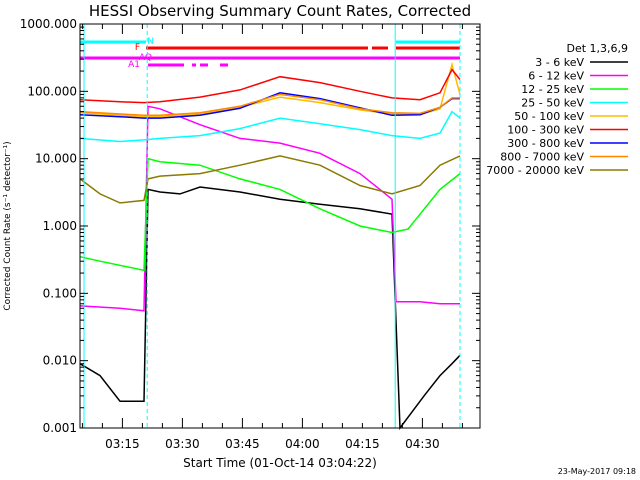 The image size is (640, 480). I want to click on x-axis-label: Start Time (01-Oct-14 03:04:22), so click(280, 463).